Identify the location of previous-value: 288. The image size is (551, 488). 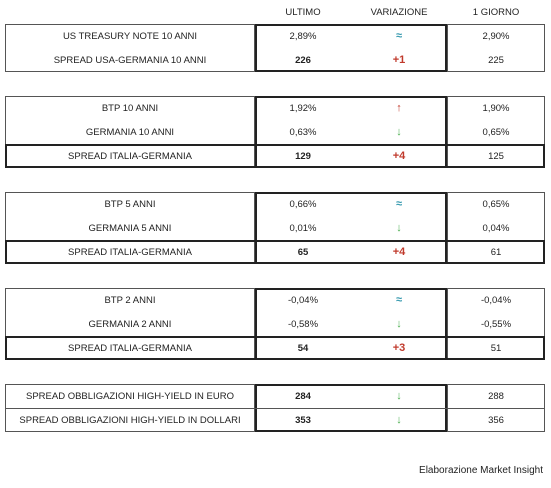
(496, 396).